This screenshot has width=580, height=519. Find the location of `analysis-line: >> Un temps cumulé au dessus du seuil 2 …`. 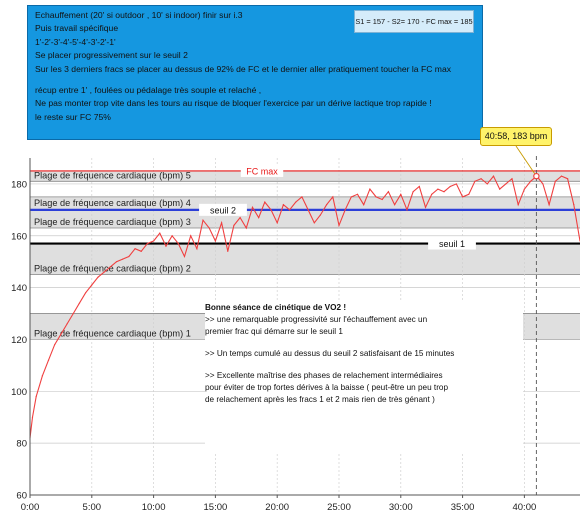

analysis-line: >> Un temps cumulé au dessus du seuil 2 … is located at coordinates (330, 353).